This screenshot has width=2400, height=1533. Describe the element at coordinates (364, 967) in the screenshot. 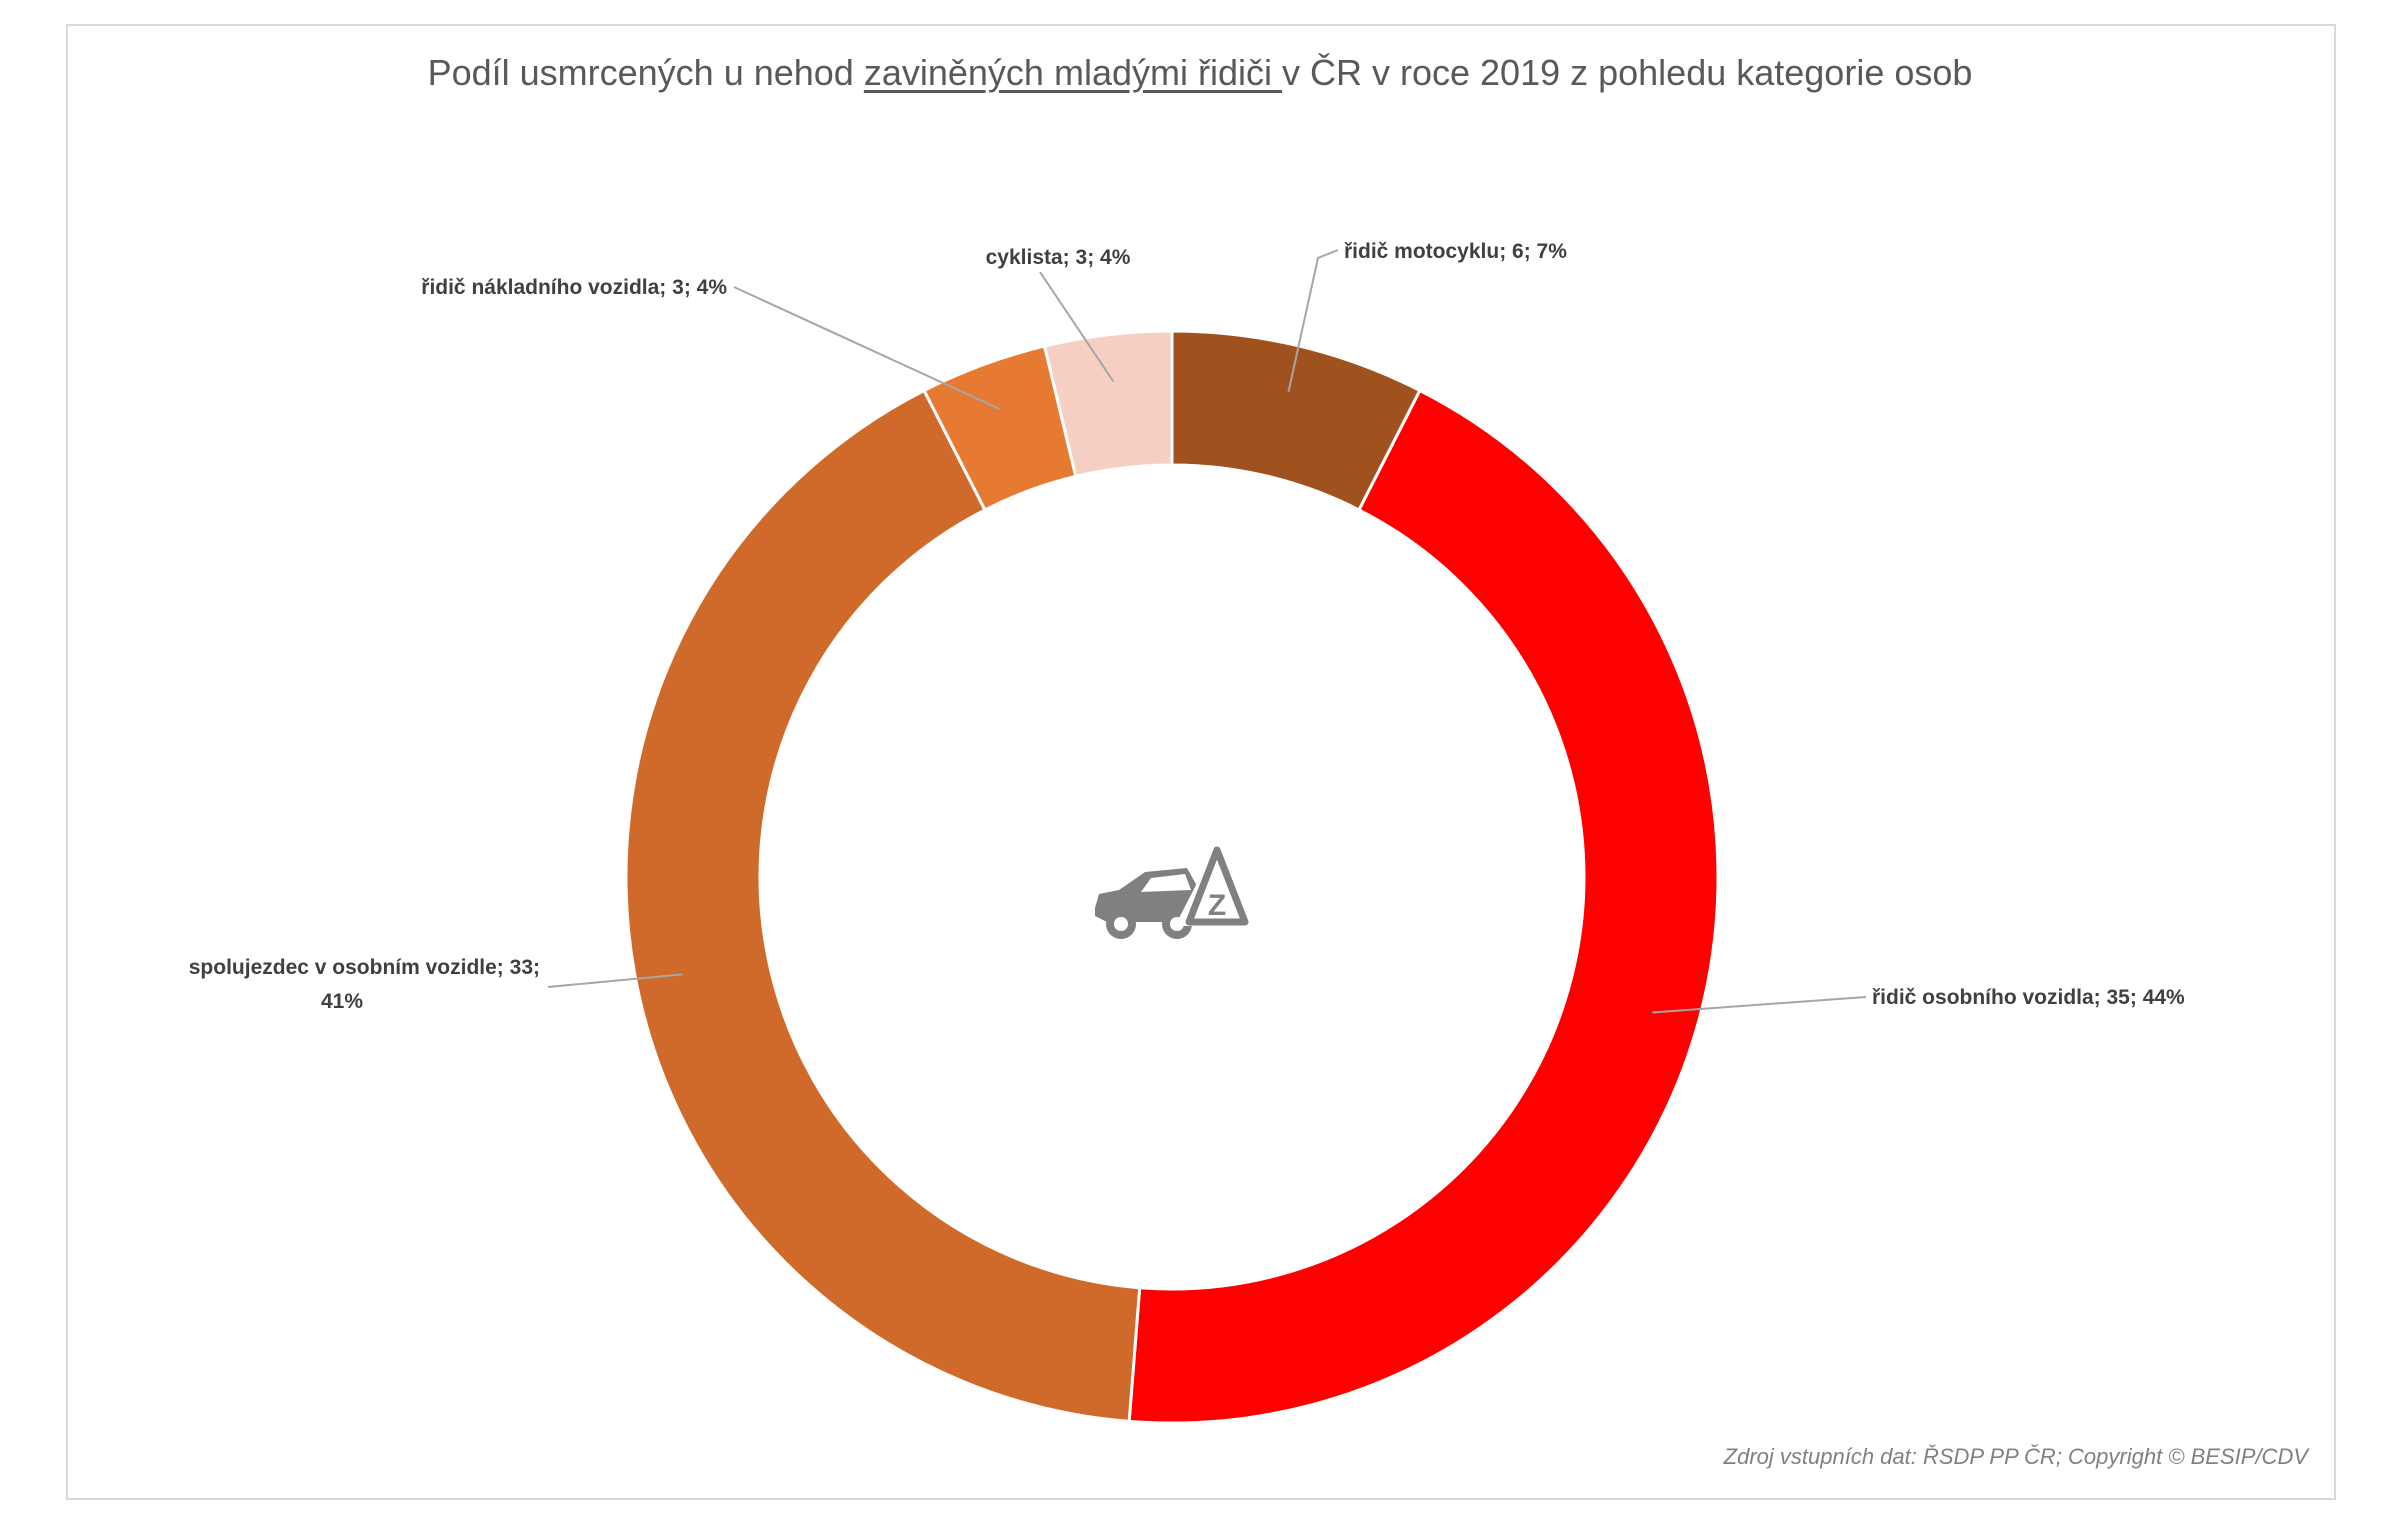

I see `label-spolujezdec-line1: spolujezdec v osobním vozidle; 33;` at that location.